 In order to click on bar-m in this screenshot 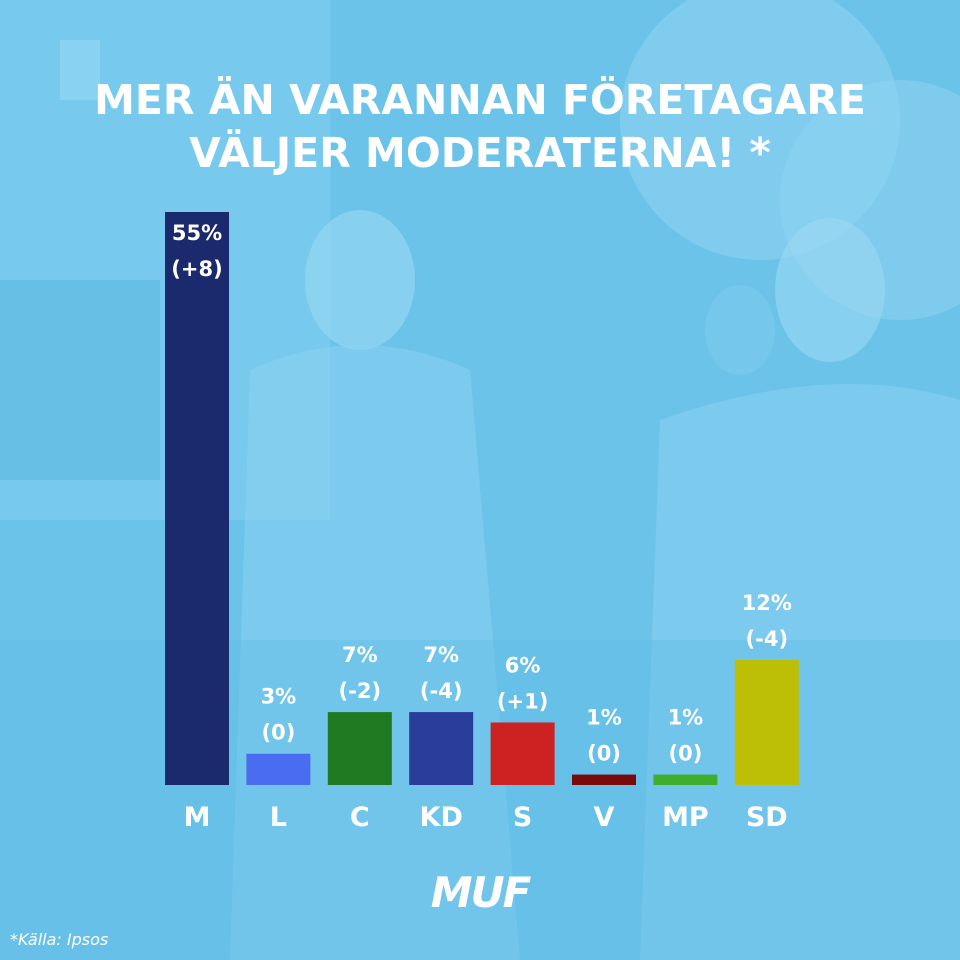, I will do `click(197, 498)`.